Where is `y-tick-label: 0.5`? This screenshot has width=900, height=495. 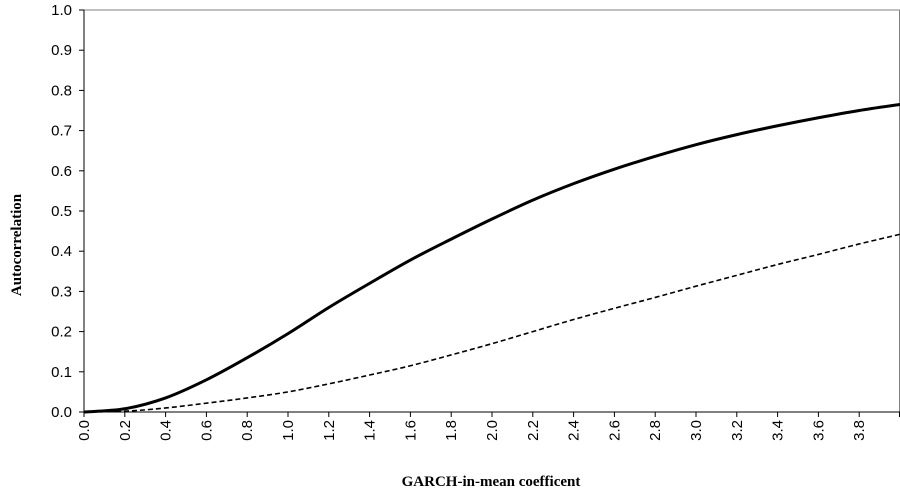
y-tick-label: 0.5 is located at coordinates (61, 211).